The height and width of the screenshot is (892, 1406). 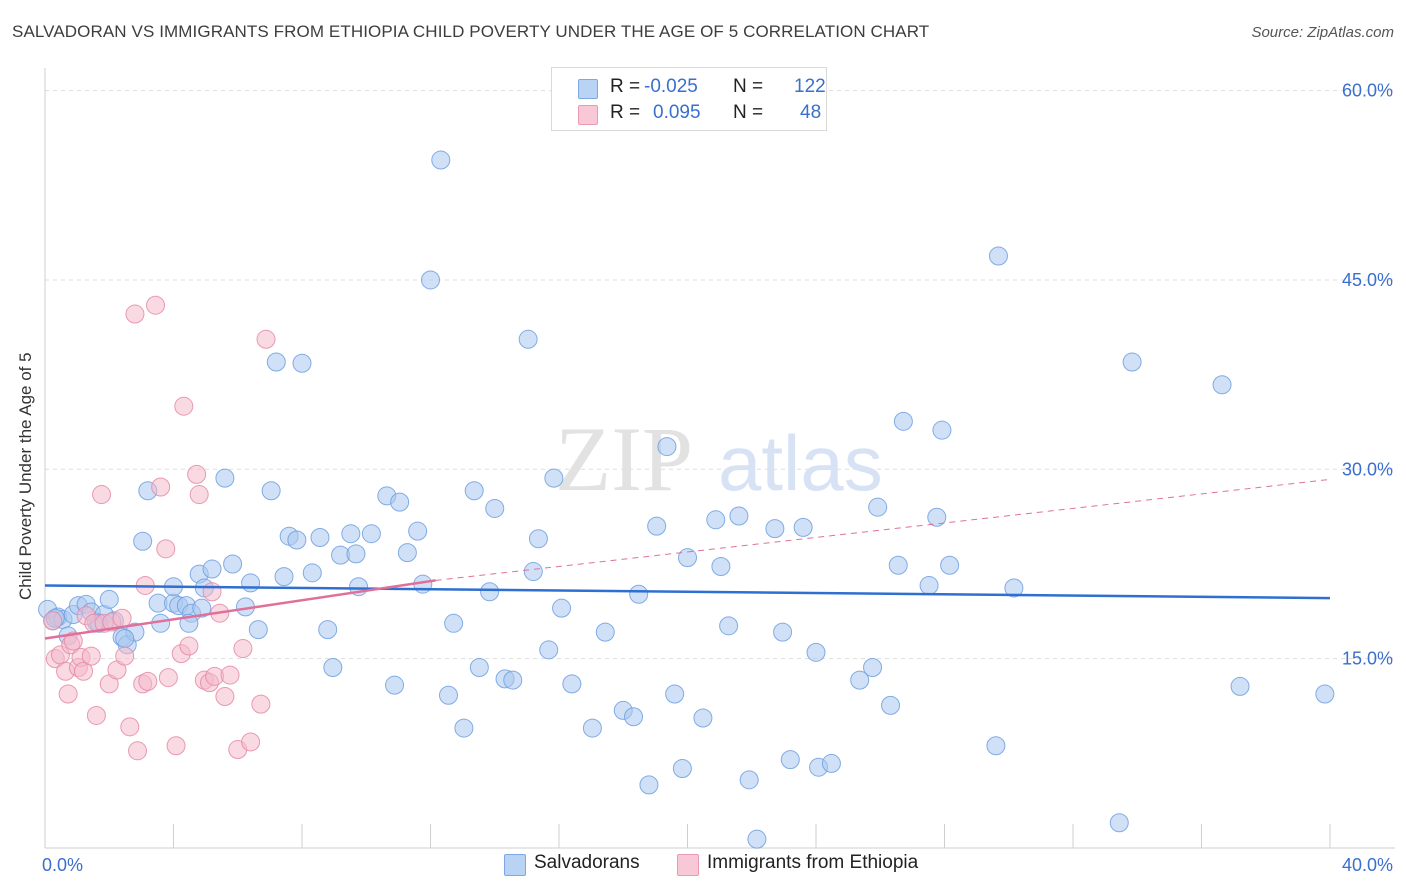 What do you see at coordinates (1367, 469) in the screenshot?
I see `y-tick-label: 30.0%` at bounding box center [1367, 469].